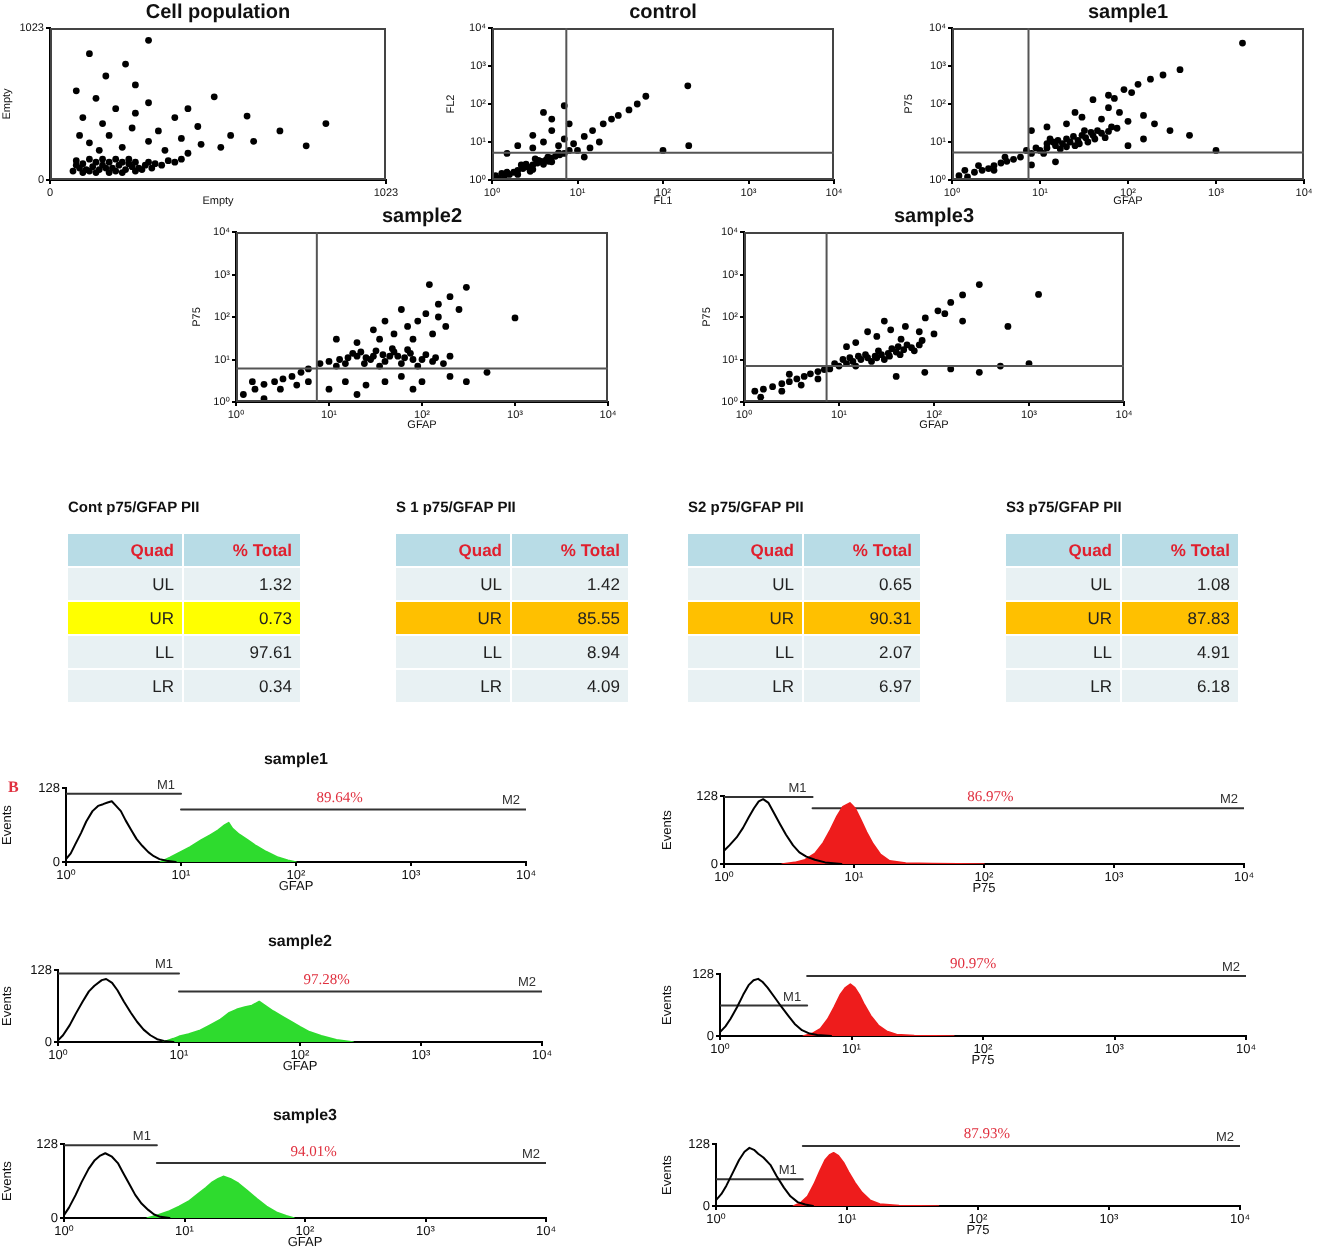 Image resolution: width=1326 pixels, height=1256 pixels. I want to click on chart-title: Cell population, so click(218, 12).